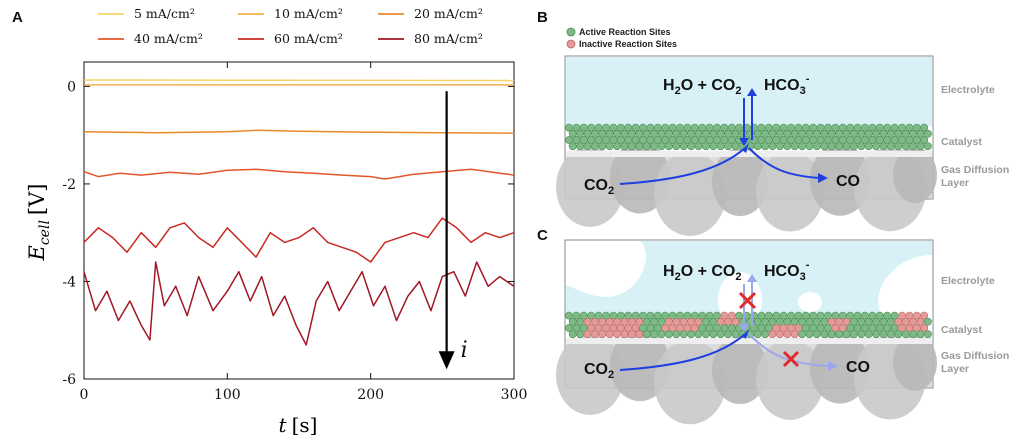  I want to click on legend-entry: 80 mA/cm², so click(448, 38).